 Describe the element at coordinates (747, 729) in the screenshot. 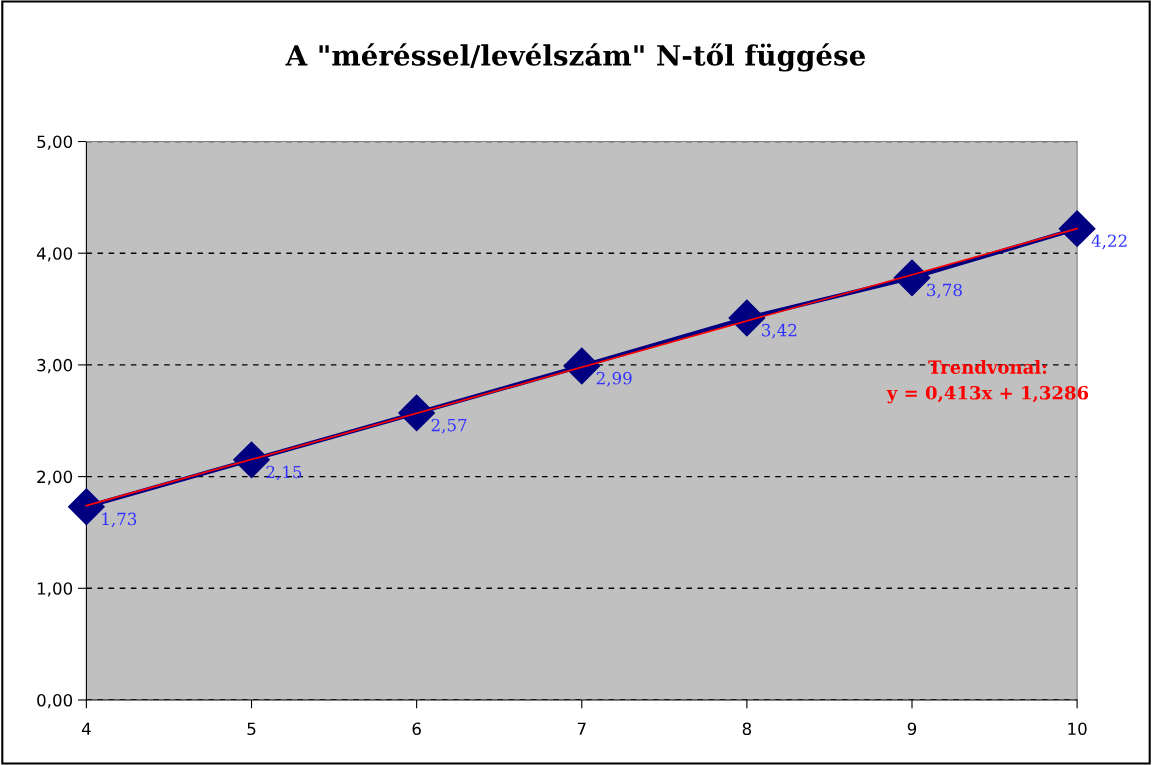

I see `x-tick-label: 8` at that location.